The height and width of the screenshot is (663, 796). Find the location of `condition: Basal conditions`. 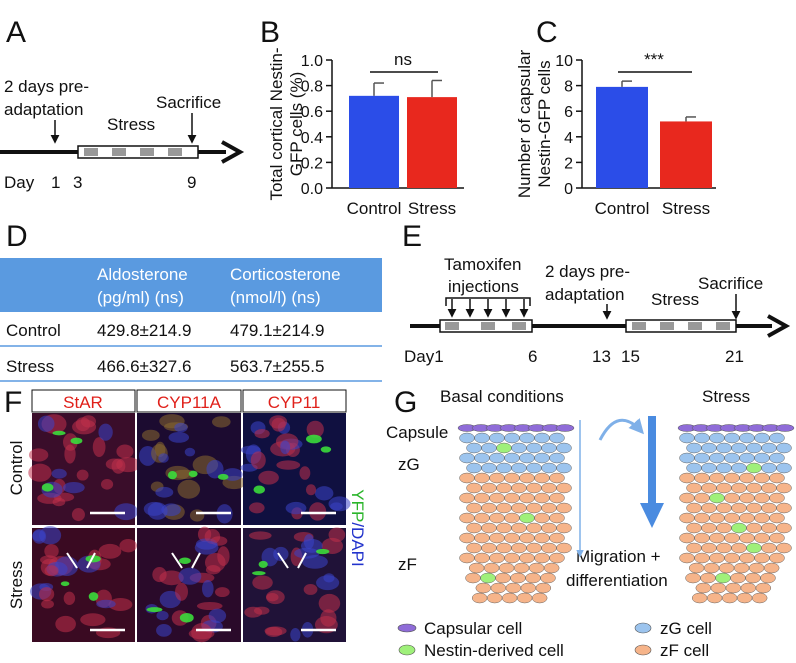

condition: Basal conditions is located at coordinates (502, 396).